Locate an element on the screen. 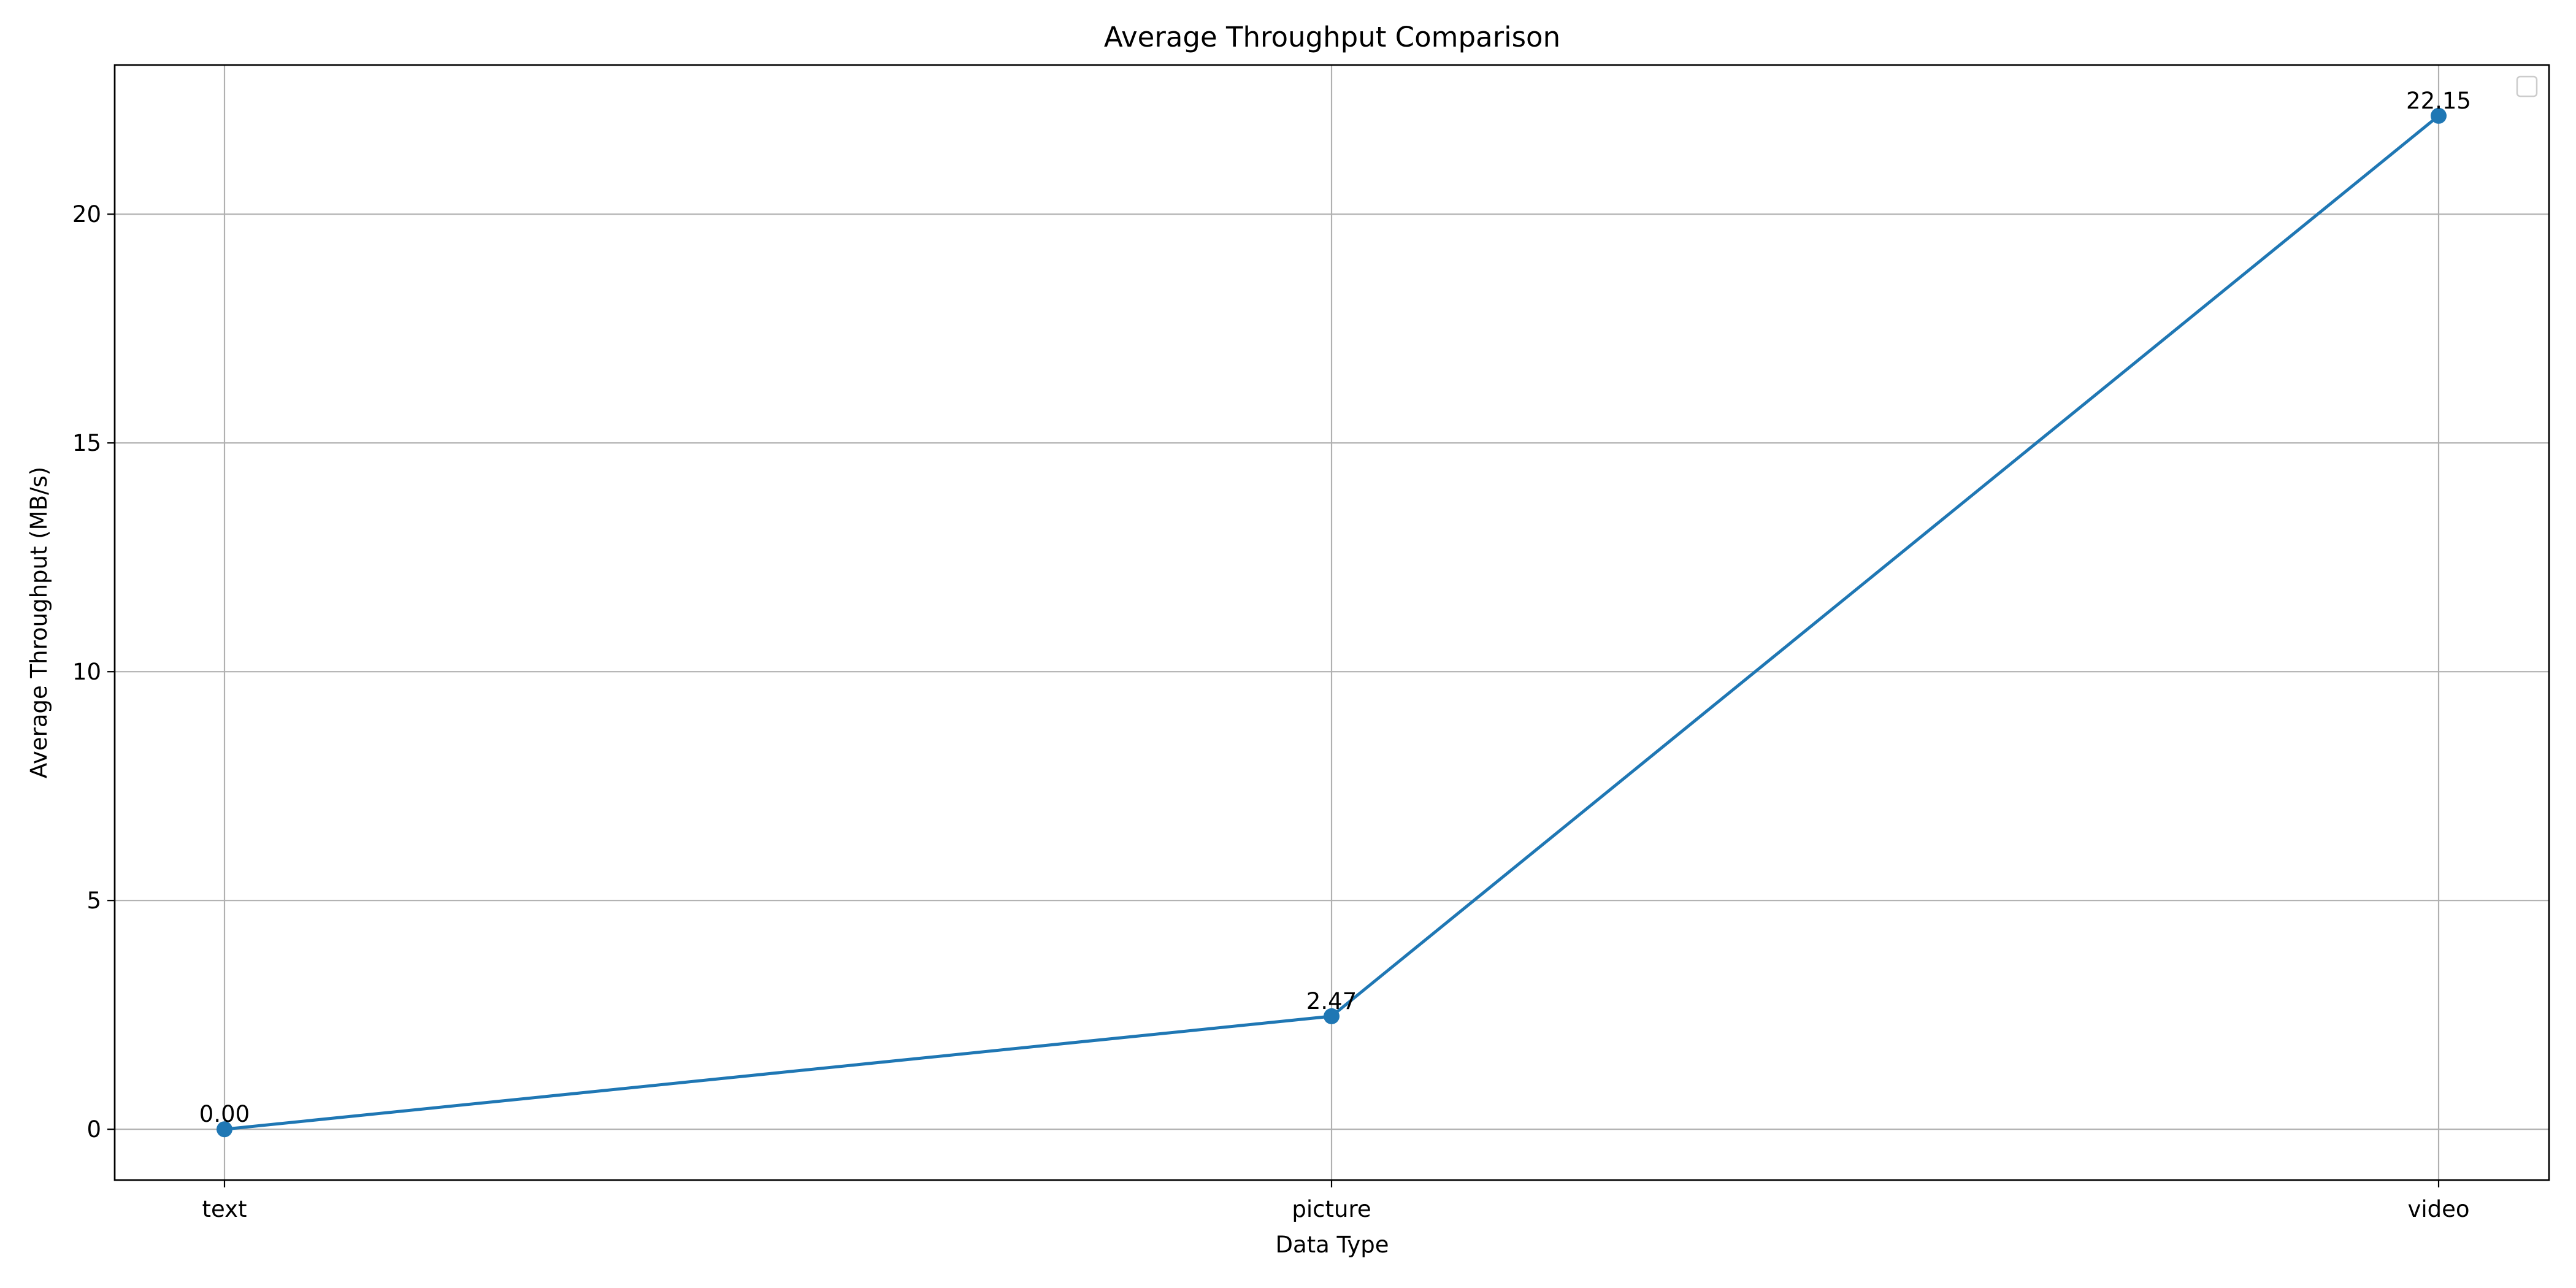 This screenshot has height=1288, width=2576. y-tick-label: 5 is located at coordinates (93, 900).